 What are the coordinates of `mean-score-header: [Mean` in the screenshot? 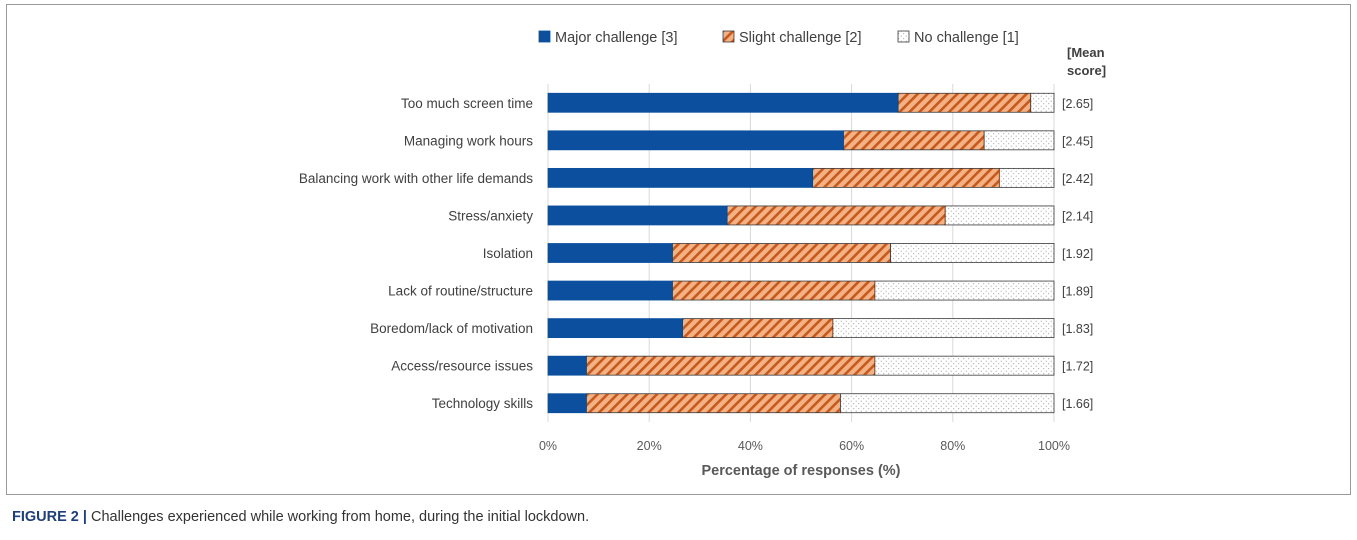 It's located at (1086, 52).